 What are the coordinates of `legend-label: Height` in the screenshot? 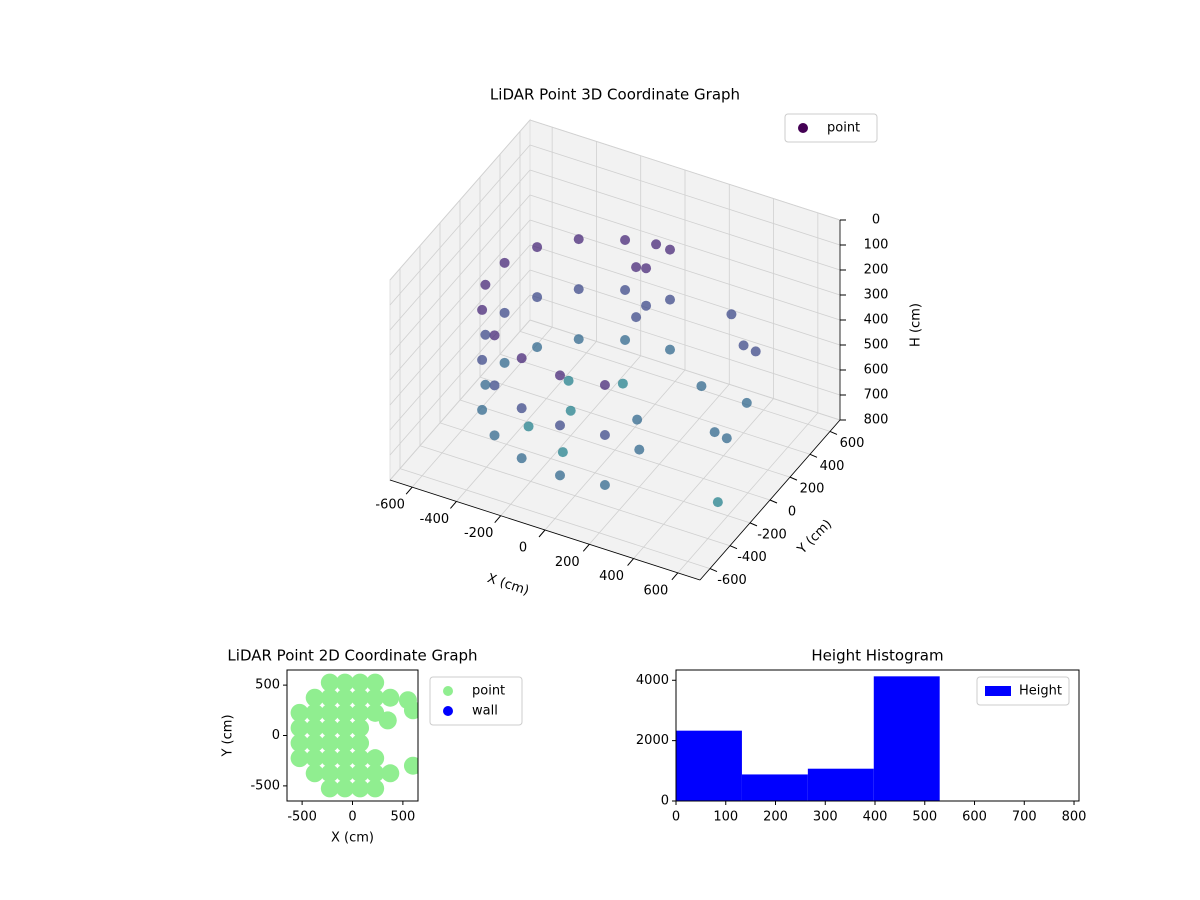 It's located at (1040, 691).